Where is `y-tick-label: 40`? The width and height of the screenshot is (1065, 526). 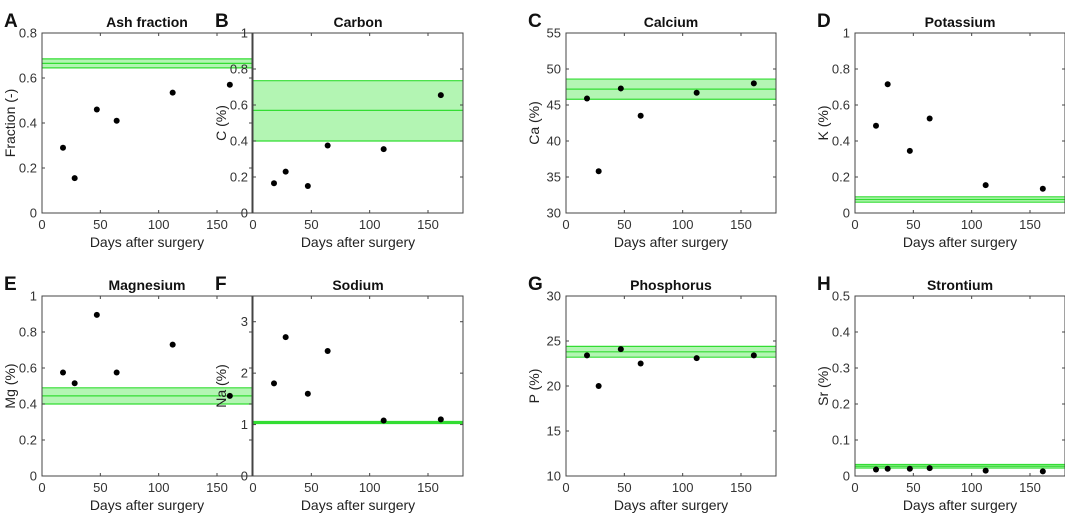 y-tick-label: 40 is located at coordinates (554, 141).